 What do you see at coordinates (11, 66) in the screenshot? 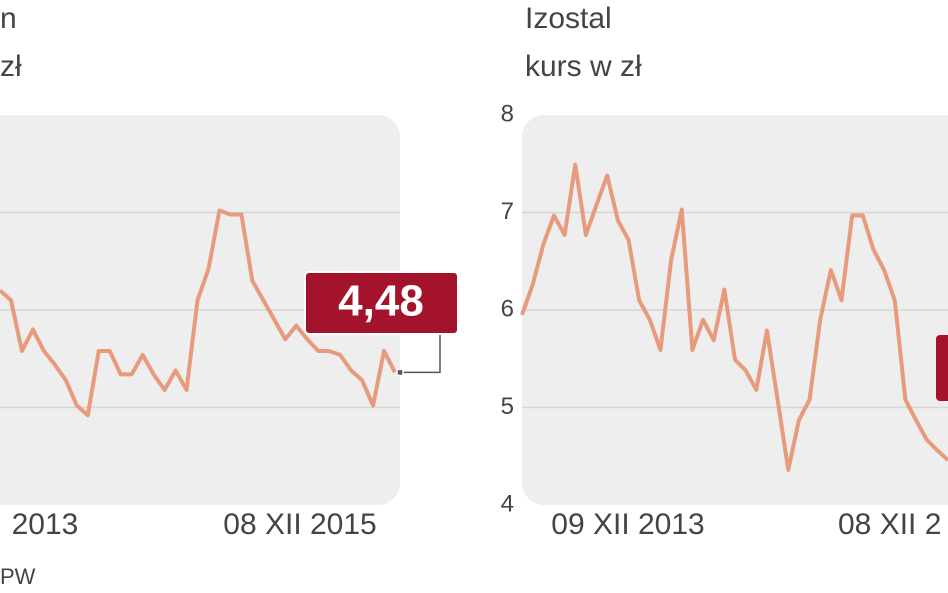
I see `chart-subtitle: zł` at bounding box center [11, 66].